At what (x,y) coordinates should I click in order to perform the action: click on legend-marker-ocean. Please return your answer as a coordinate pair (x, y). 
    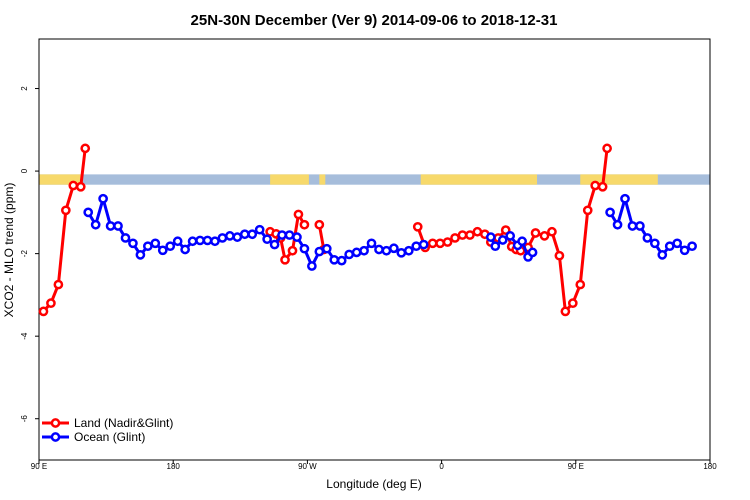
    Looking at the image, I should click on (55, 437).